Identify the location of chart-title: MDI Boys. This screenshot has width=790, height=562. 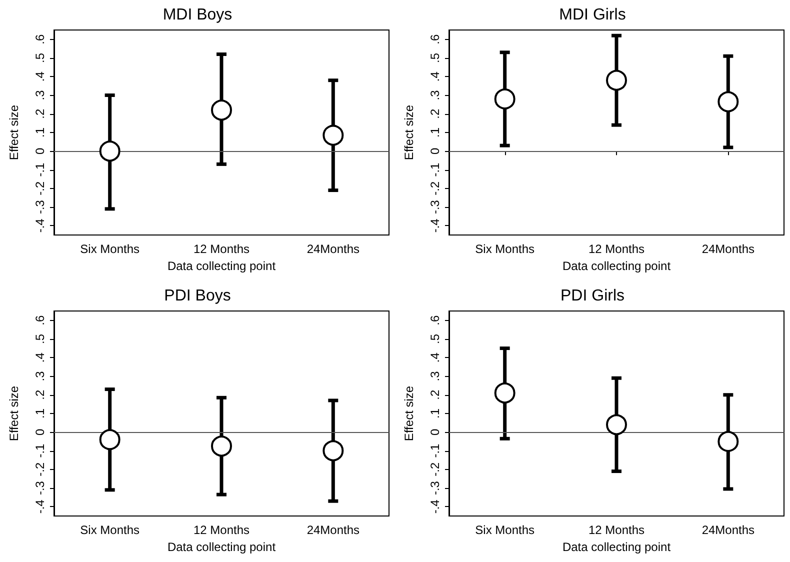
(197, 15).